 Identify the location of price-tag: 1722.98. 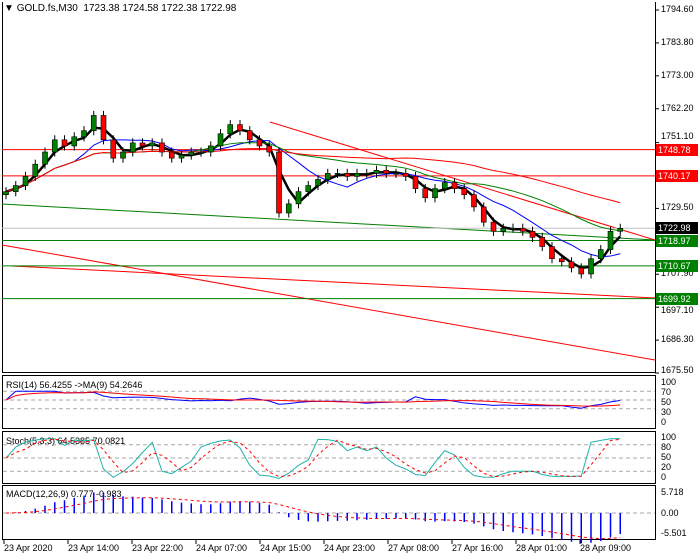
(677, 228).